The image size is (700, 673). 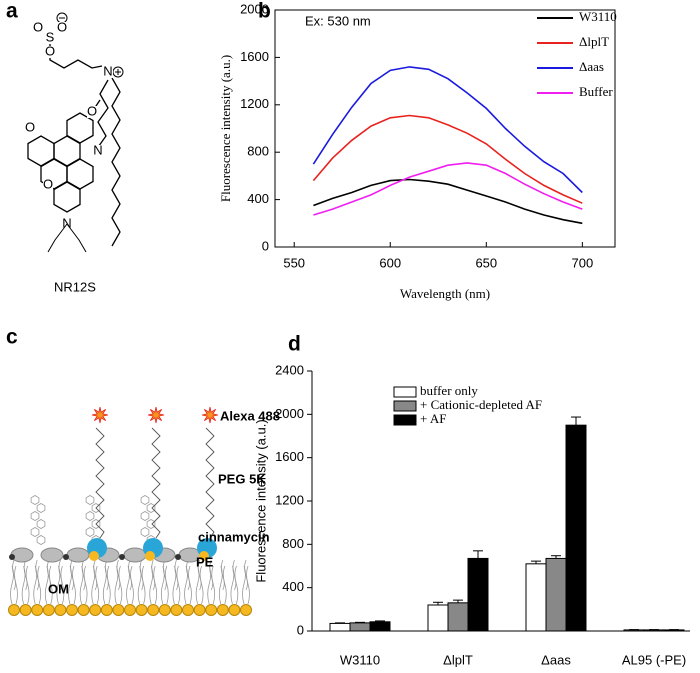 I want to click on y-tick-label: 0, so click(x=265, y=245).